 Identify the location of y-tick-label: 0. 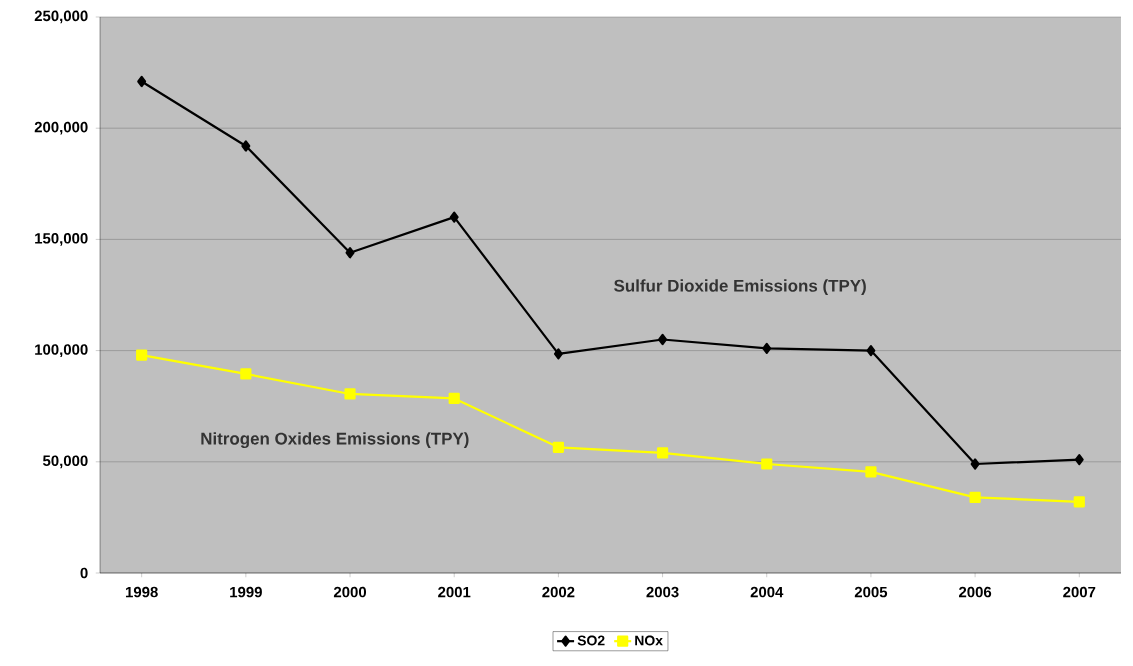
(84, 573).